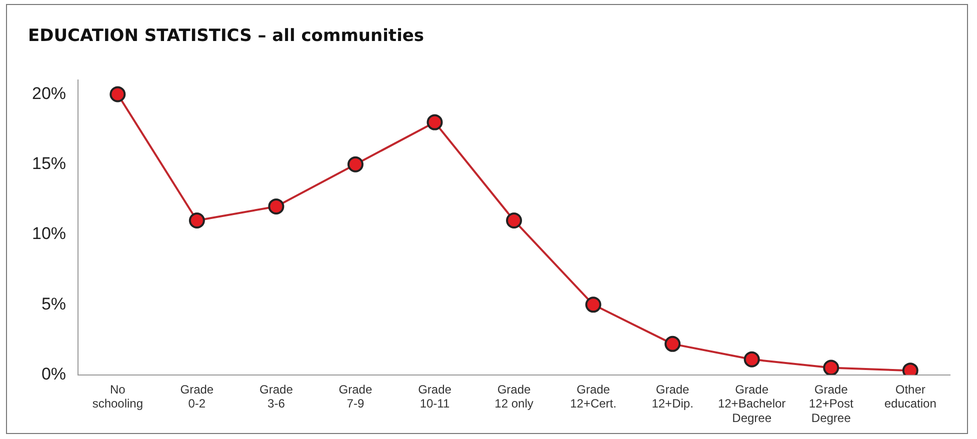 This screenshot has height=439, width=977. Describe the element at coordinates (49, 164) in the screenshot. I see `y-tick-label: 15%` at that location.